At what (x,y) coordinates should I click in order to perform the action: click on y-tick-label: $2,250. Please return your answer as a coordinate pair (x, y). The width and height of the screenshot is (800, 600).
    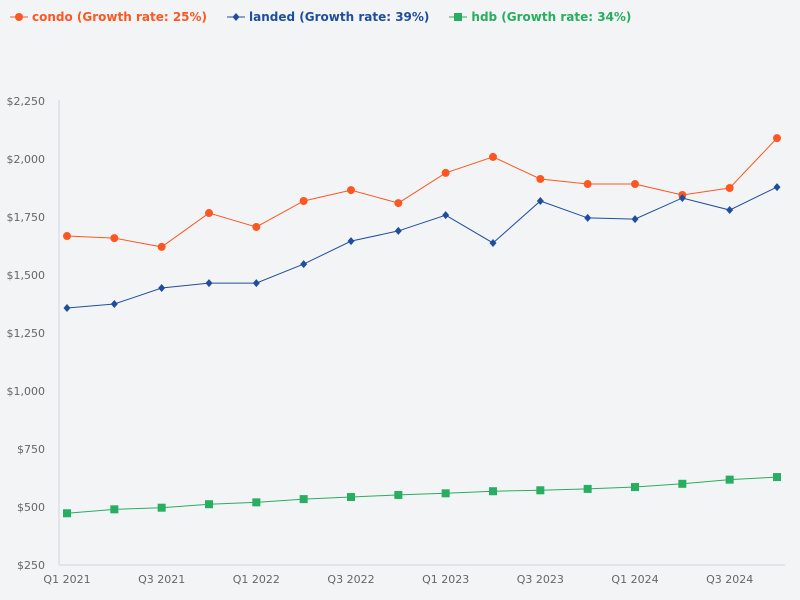
    Looking at the image, I should click on (26, 101).